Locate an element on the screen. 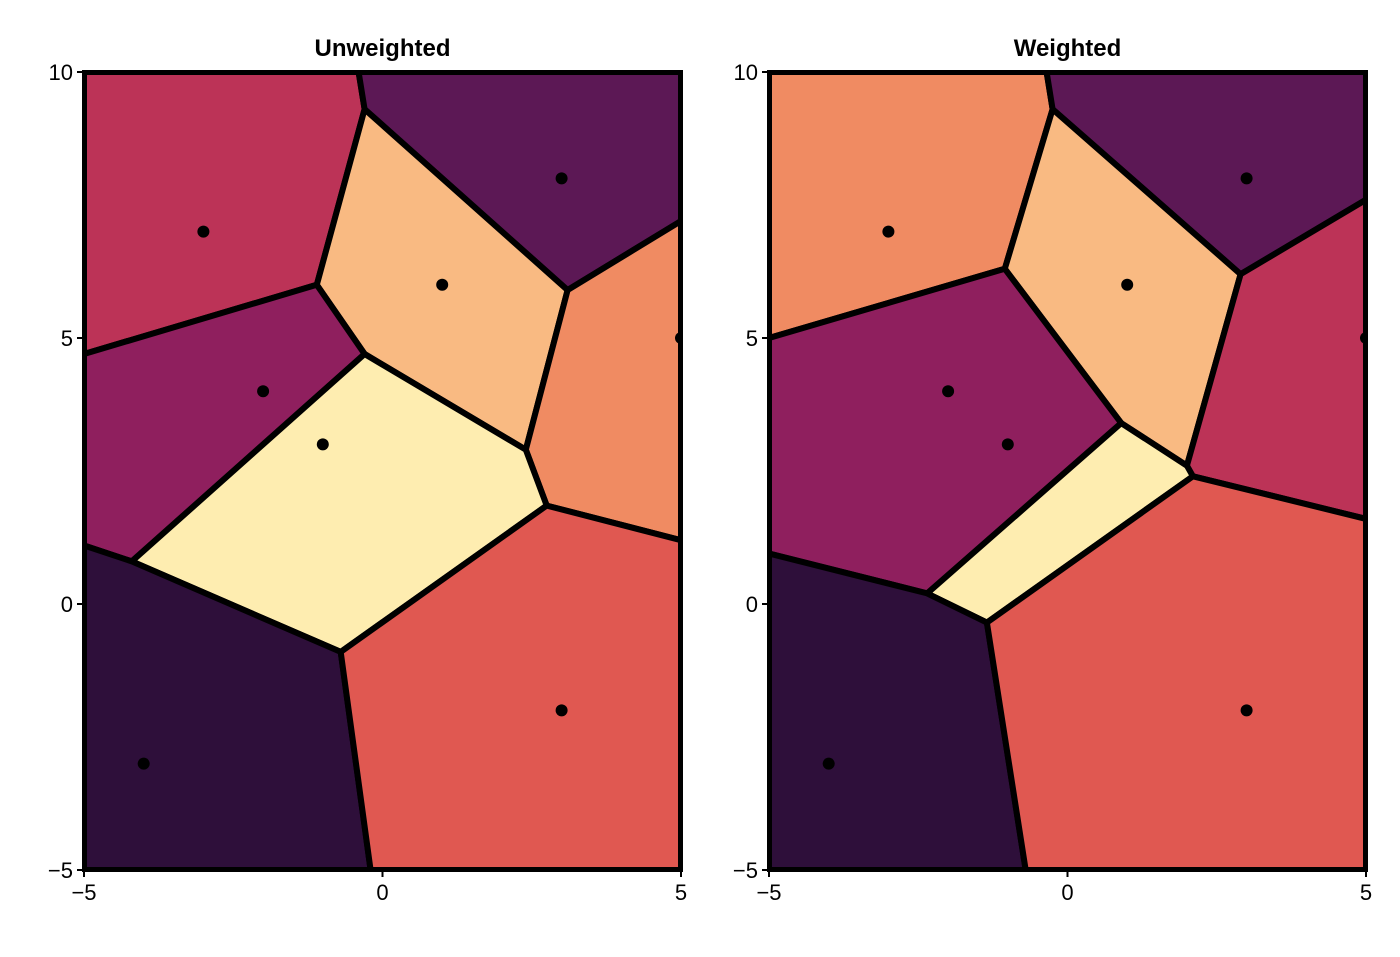  panel-title: Unweighted is located at coordinates (383, 48).